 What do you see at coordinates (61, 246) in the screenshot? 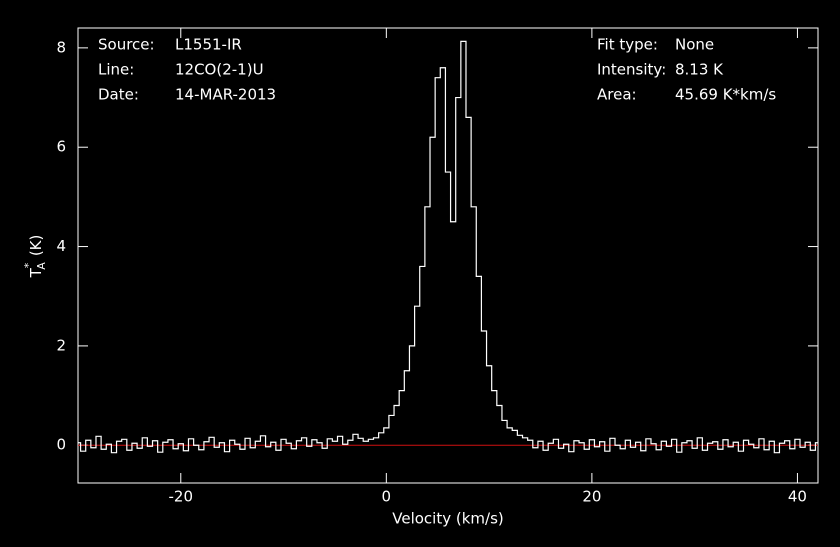
I see `y-tick-label: 4` at bounding box center [61, 246].